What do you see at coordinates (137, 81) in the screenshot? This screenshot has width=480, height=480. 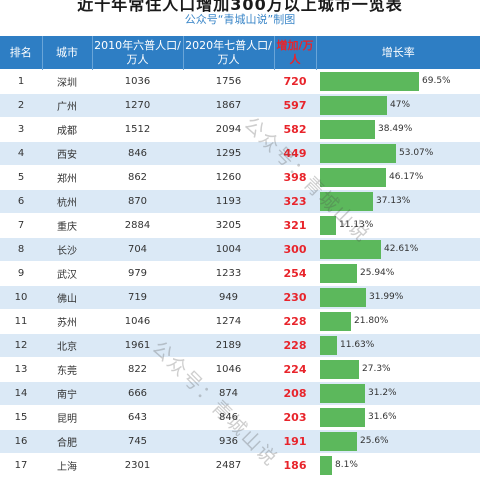 I see `cell-pop2010: 1036` at bounding box center [137, 81].